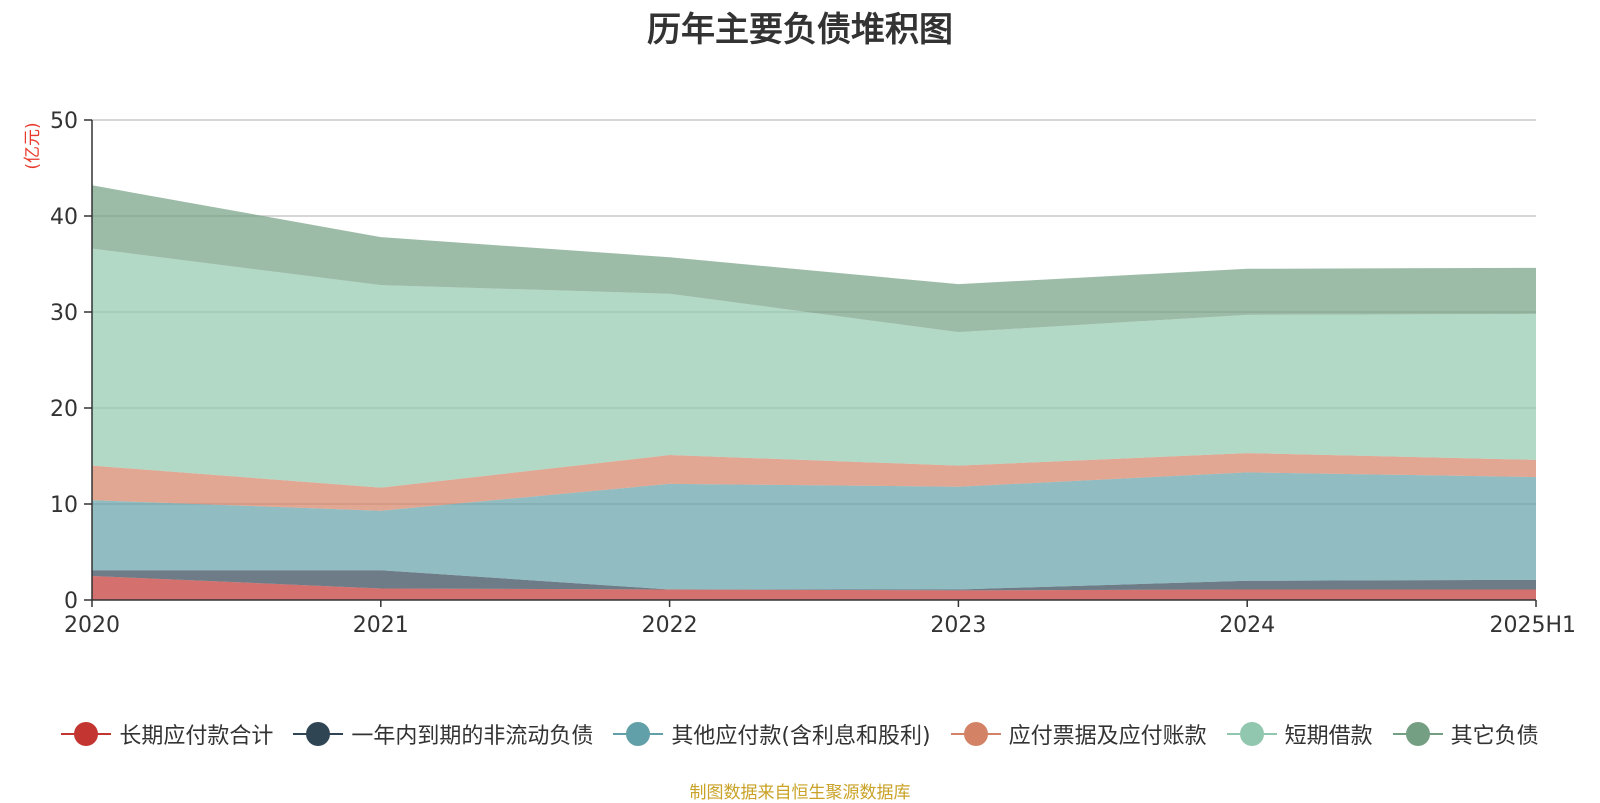  What do you see at coordinates (64, 409) in the screenshot?
I see `y-tick-label: 20` at bounding box center [64, 409].